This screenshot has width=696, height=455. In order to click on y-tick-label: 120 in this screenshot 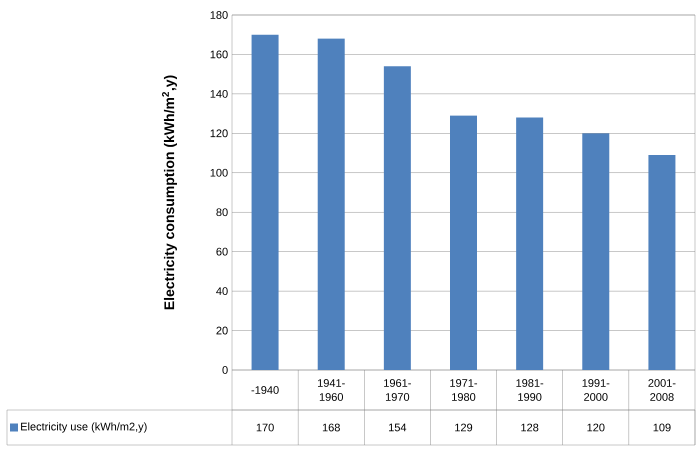, I will do `click(219, 133)`.